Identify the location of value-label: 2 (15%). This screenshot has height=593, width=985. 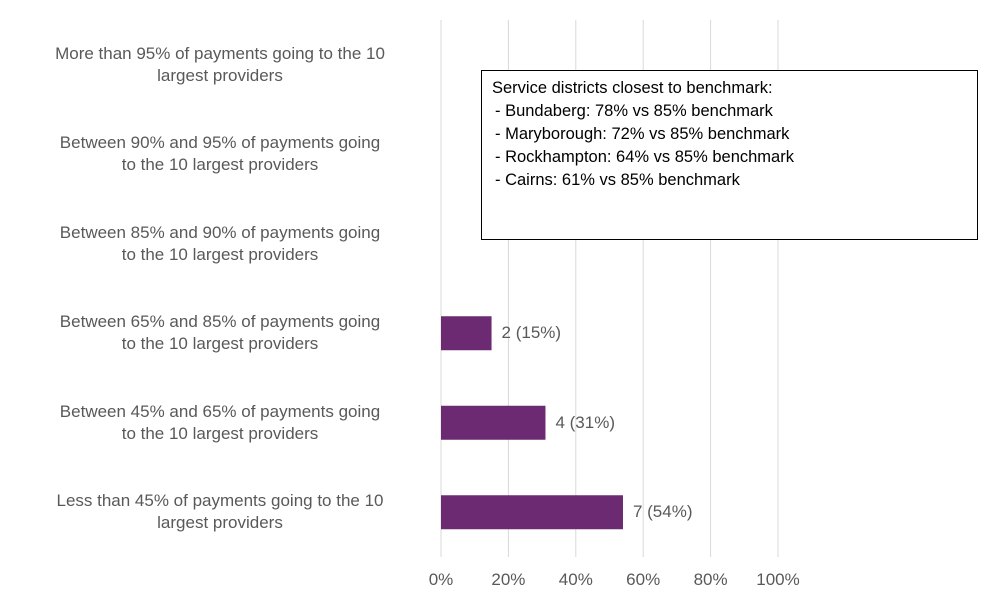
(531, 333).